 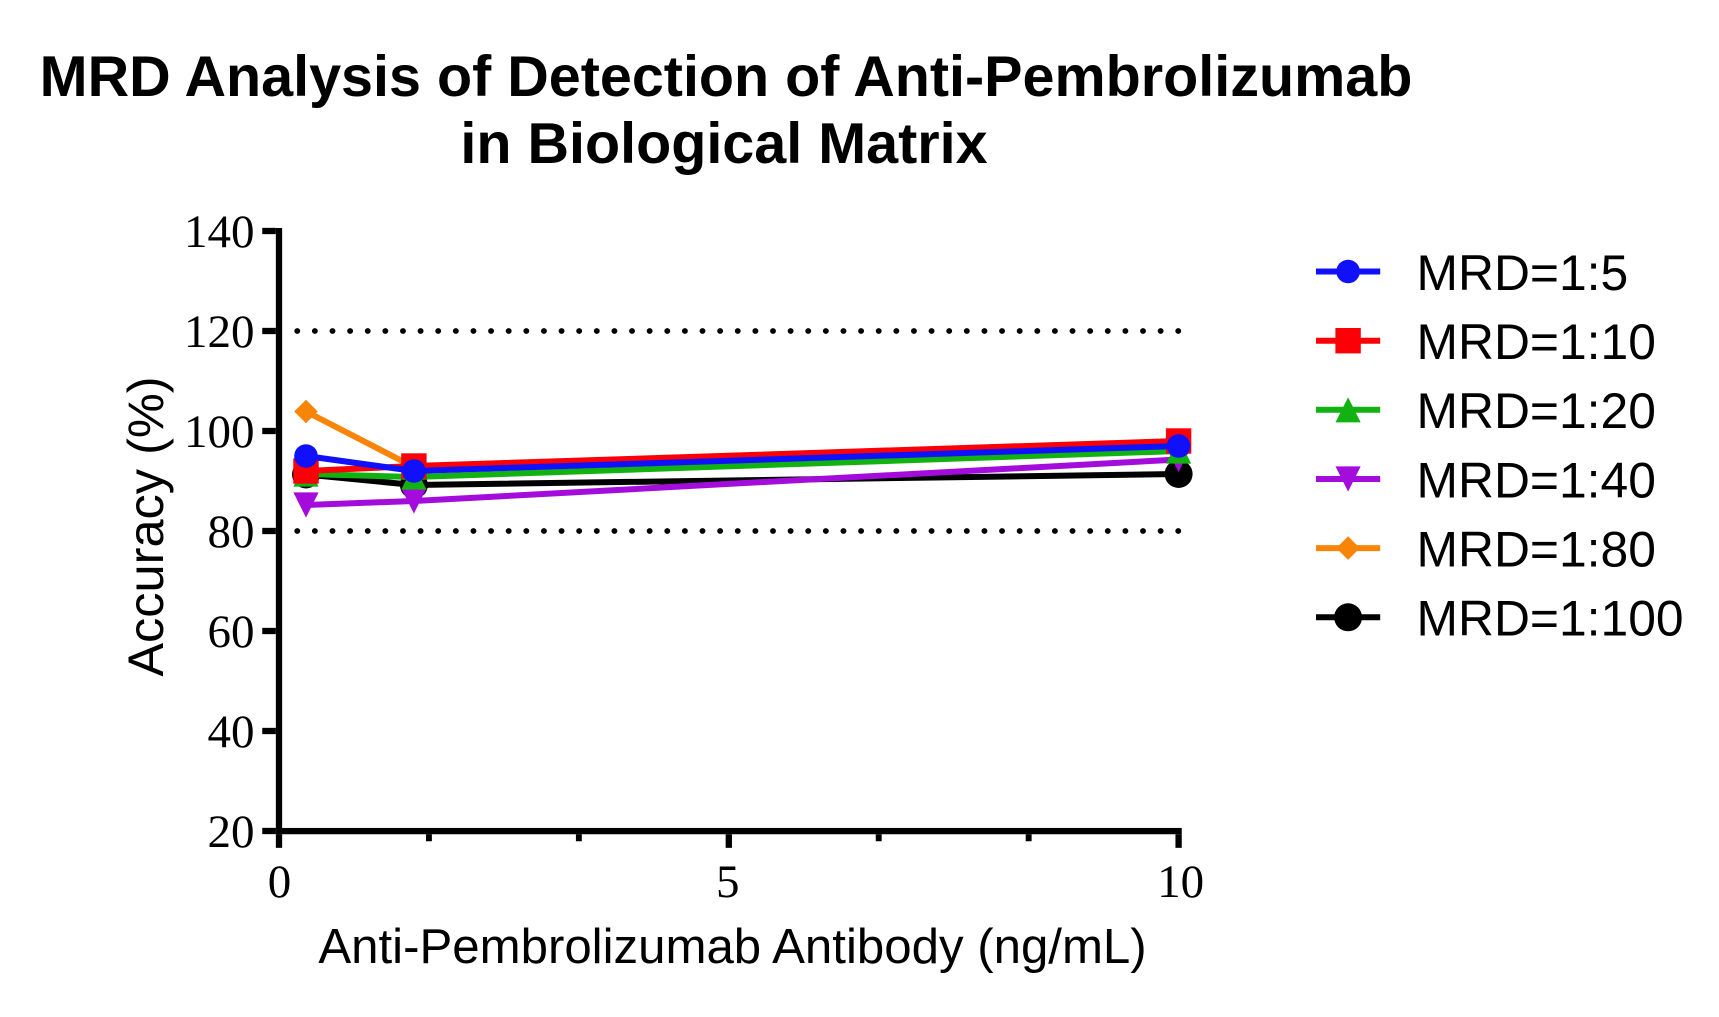 I want to click on svg-text: MRD=1:10, so click(x=1536, y=342).